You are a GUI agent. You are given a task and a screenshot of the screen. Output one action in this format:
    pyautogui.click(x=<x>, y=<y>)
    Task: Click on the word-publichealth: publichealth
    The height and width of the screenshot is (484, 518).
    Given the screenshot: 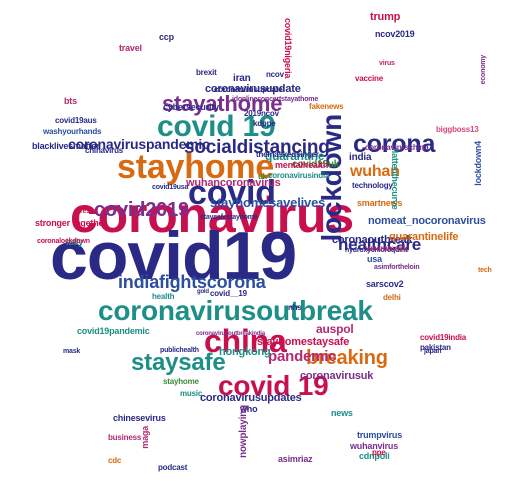 What is the action you would take?
    pyautogui.click(x=179, y=350)
    